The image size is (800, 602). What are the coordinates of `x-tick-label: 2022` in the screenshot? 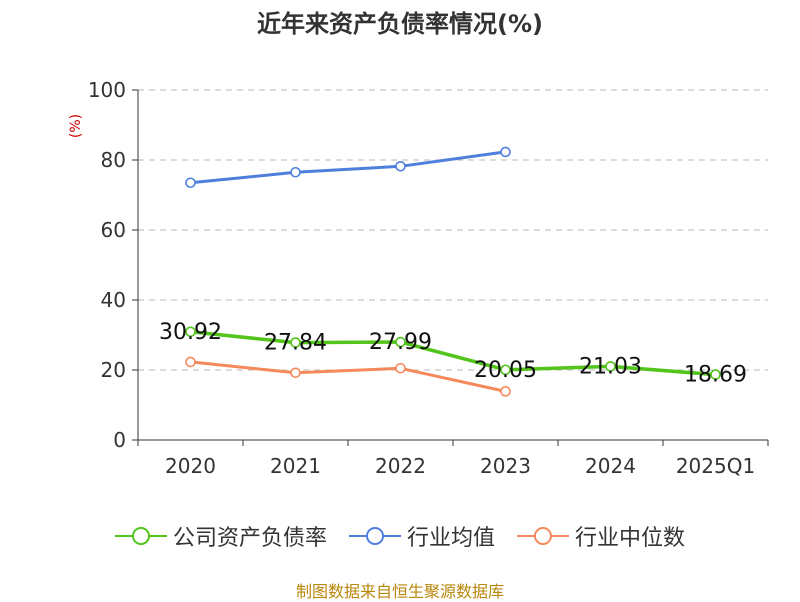 It's located at (400, 466).